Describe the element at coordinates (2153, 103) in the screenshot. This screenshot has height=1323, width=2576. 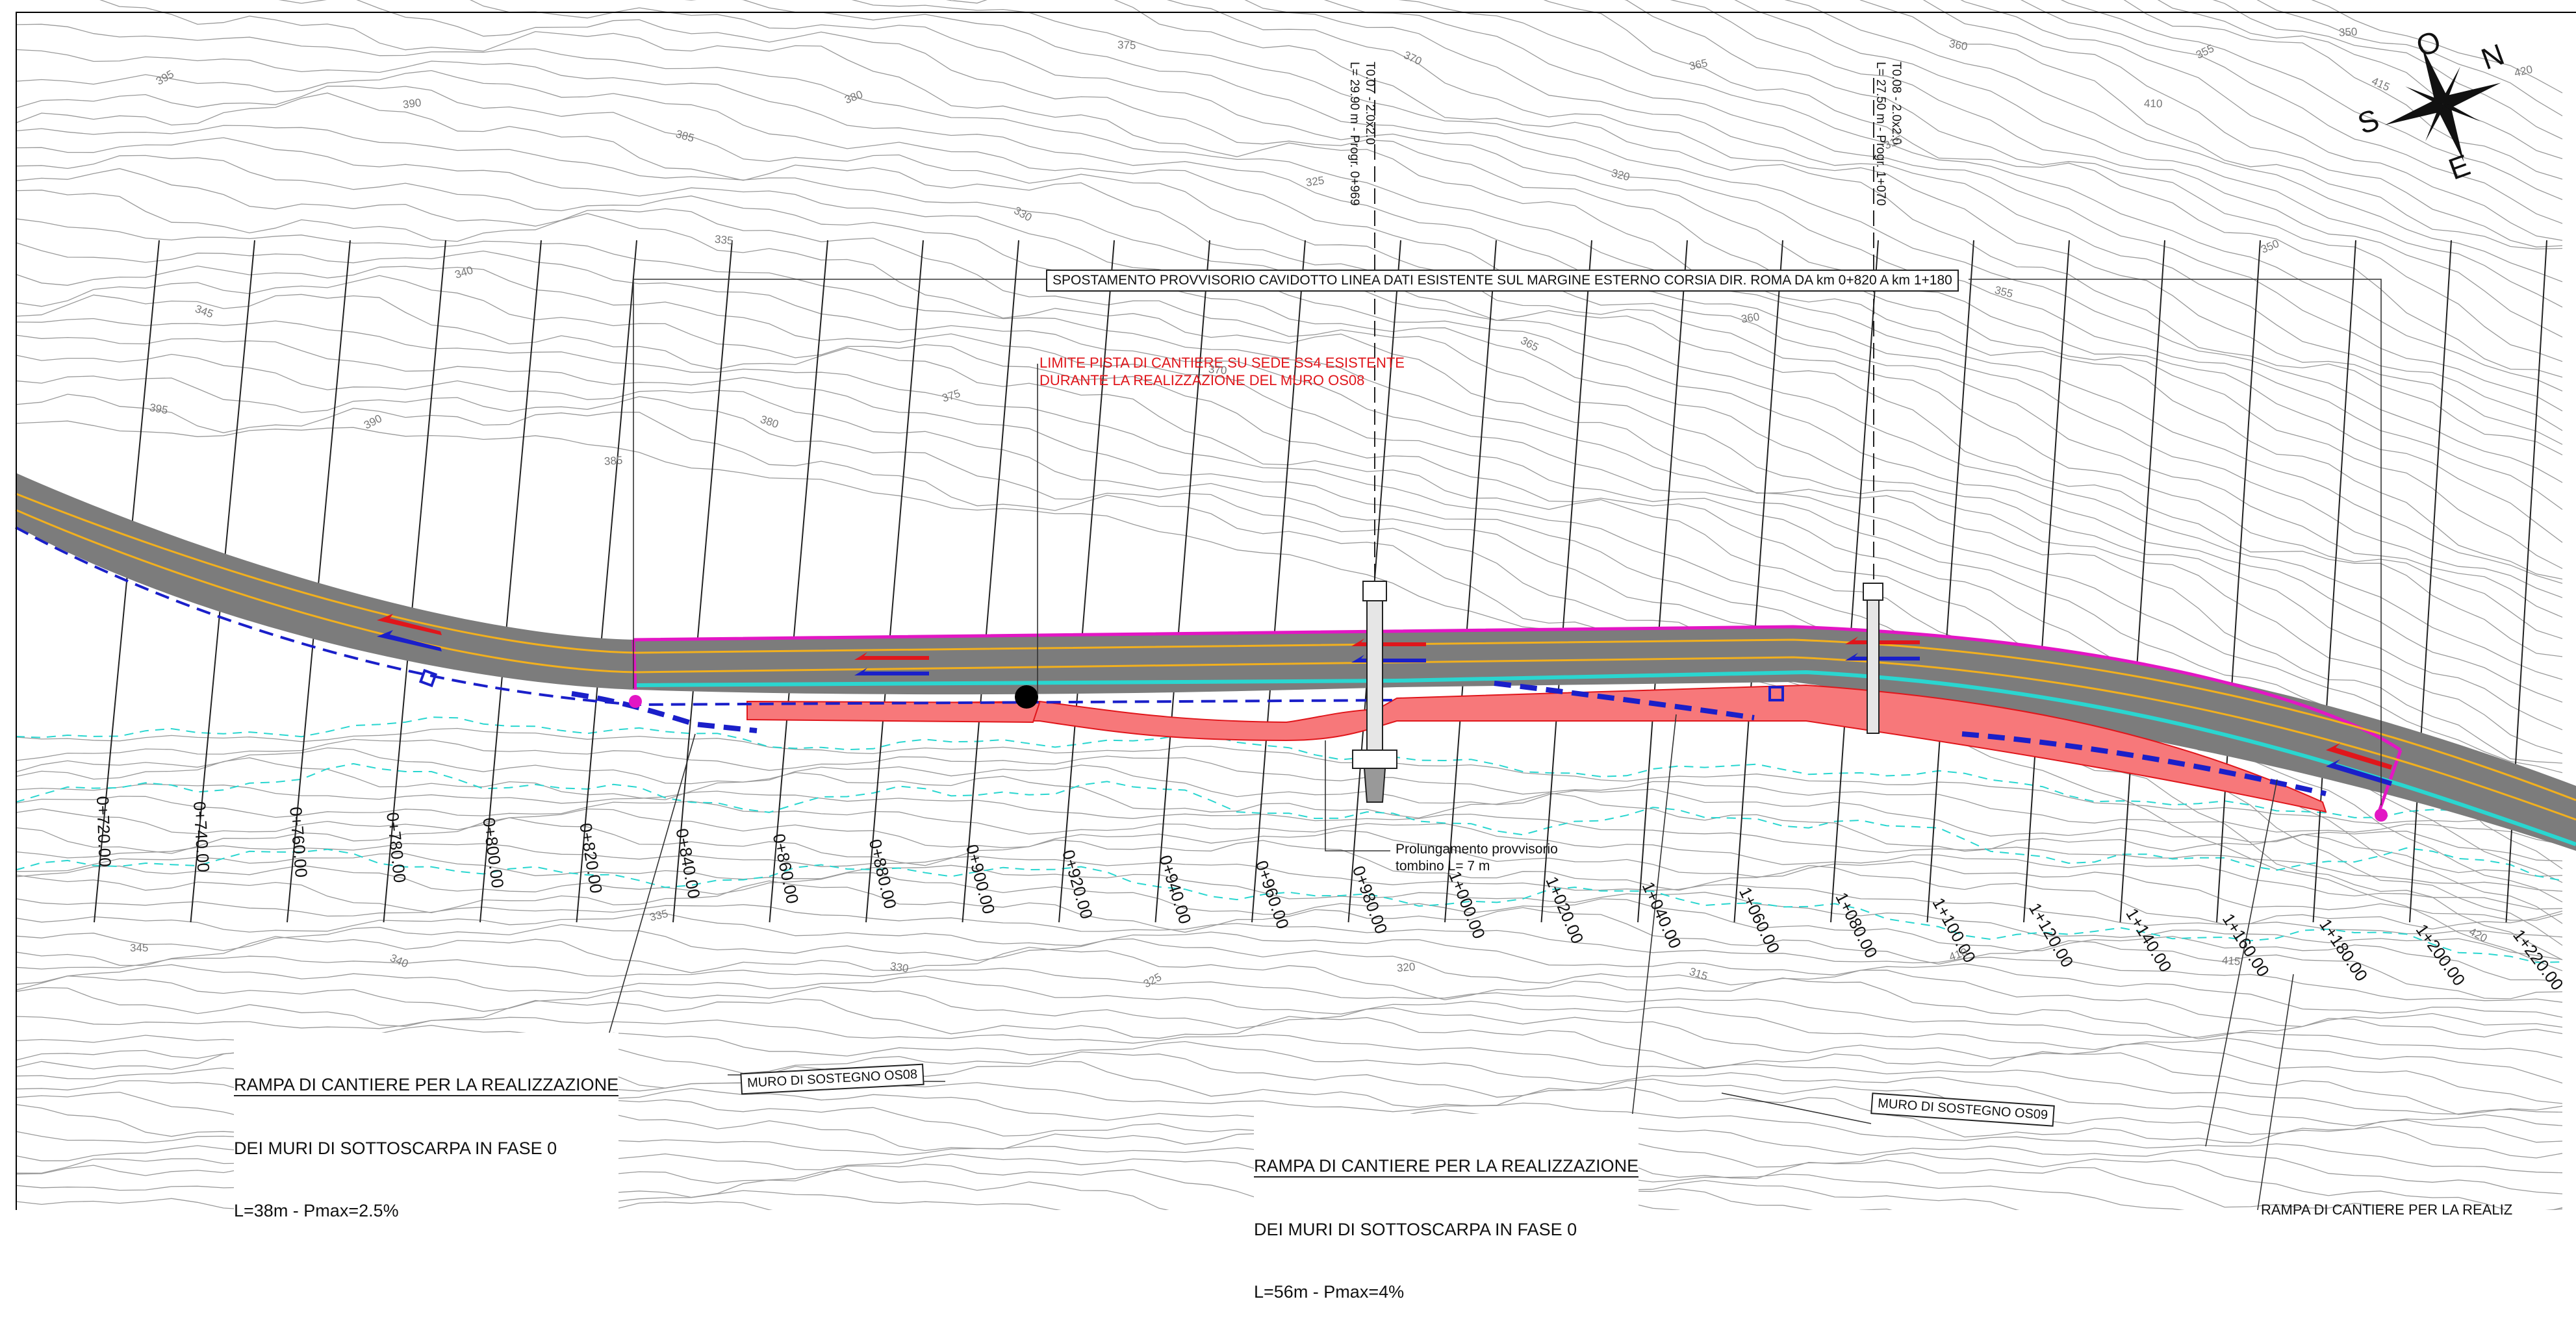
I see `contour-elevation-label: 410` at that location.